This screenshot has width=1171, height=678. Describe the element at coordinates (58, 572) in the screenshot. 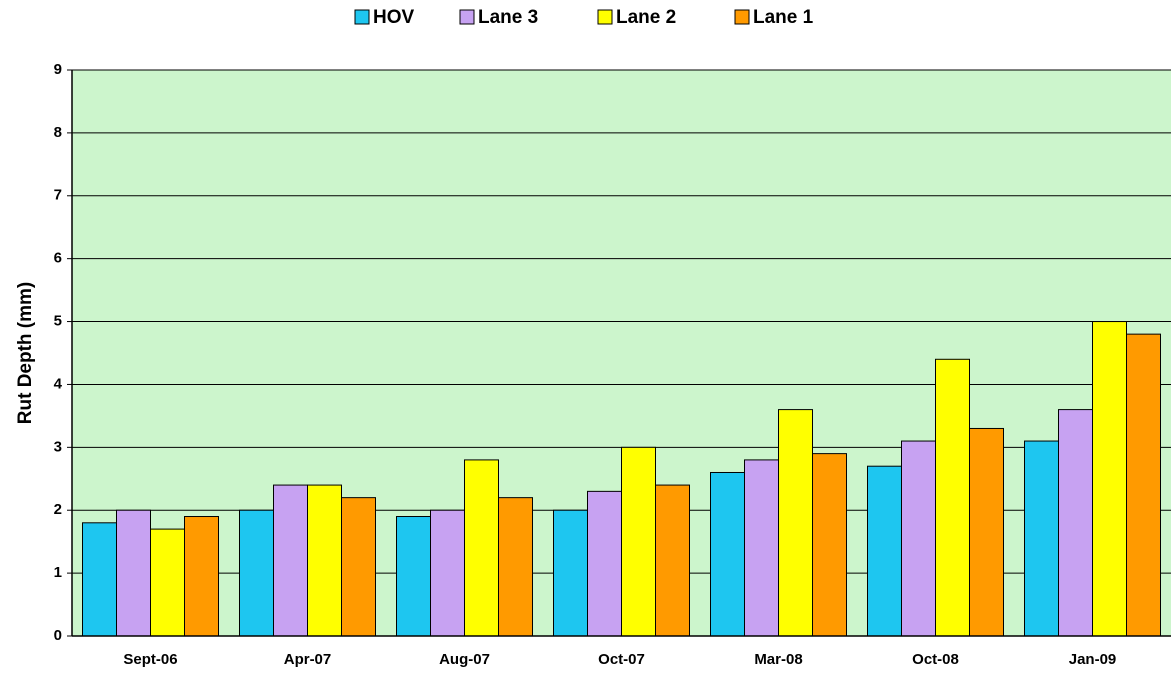

I see `y-tick-label: 1` at that location.